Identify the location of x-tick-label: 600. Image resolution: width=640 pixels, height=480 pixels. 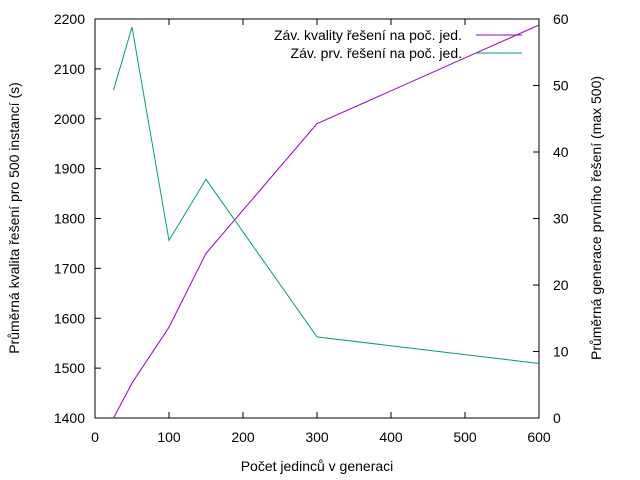
(539, 437).